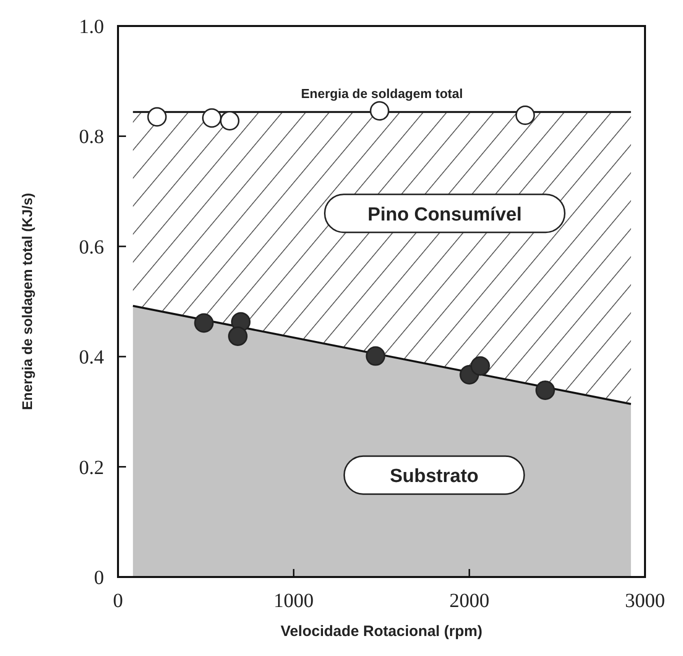 This screenshot has width=683, height=656. Describe the element at coordinates (469, 601) in the screenshot. I see `x-tick-label: 2000` at that location.